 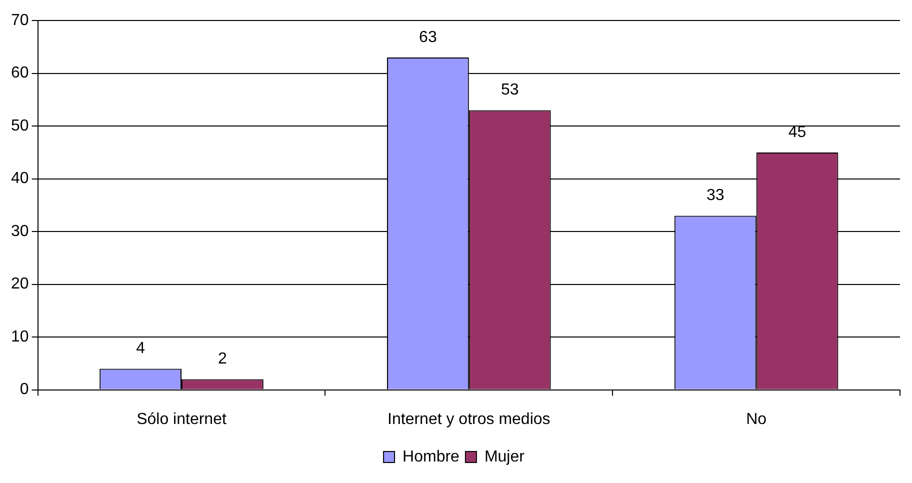 I want to click on y-tick-label: 10, so click(x=20, y=337).